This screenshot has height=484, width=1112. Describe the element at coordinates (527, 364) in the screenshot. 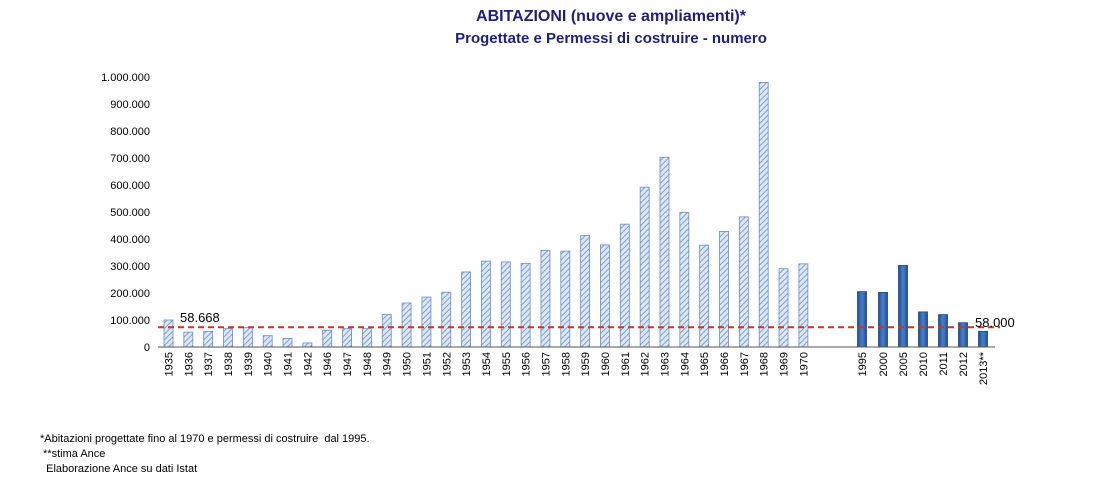

I see `x-tick-label: 1956` at that location.